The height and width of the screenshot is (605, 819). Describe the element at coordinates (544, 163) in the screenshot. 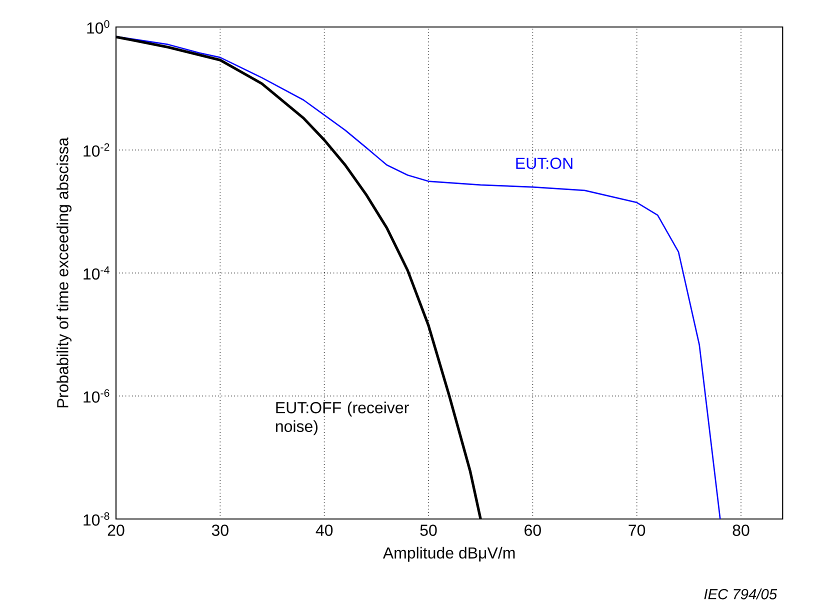

I see `series-label: EUT:ON` at that location.